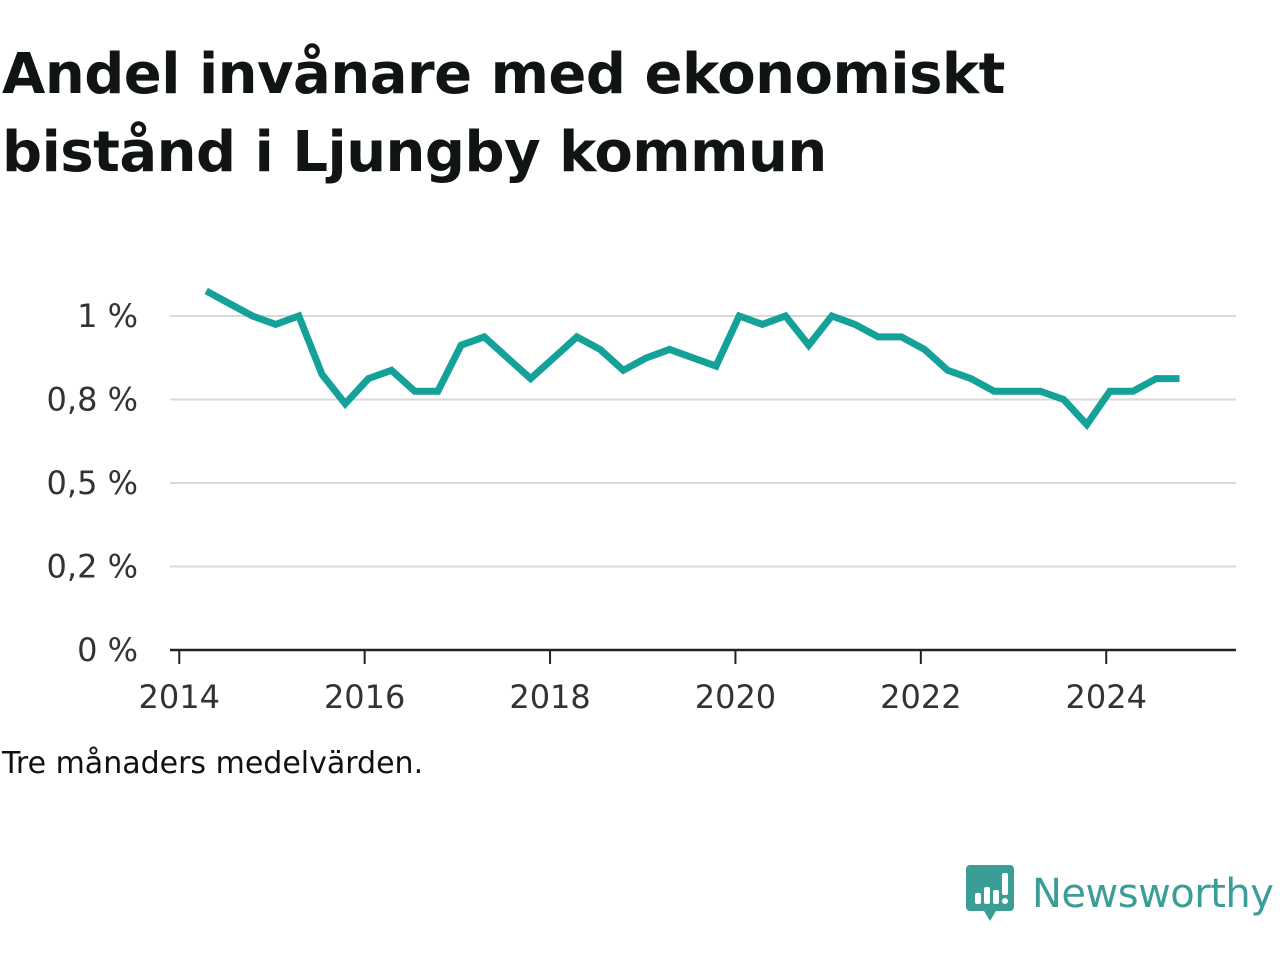 Image resolution: width=1280 pixels, height=960 pixels. Describe the element at coordinates (990, 893) in the screenshot. I see `bar-chart-speech-bubble-icon` at that location.